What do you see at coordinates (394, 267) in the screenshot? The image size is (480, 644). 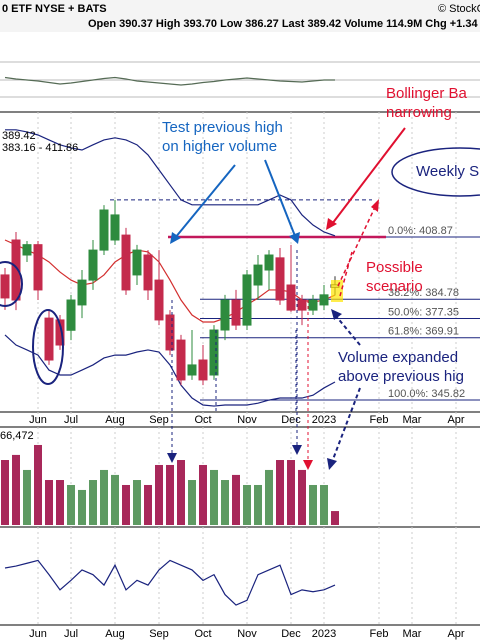 I see `annotation: Possible` at bounding box center [394, 267].